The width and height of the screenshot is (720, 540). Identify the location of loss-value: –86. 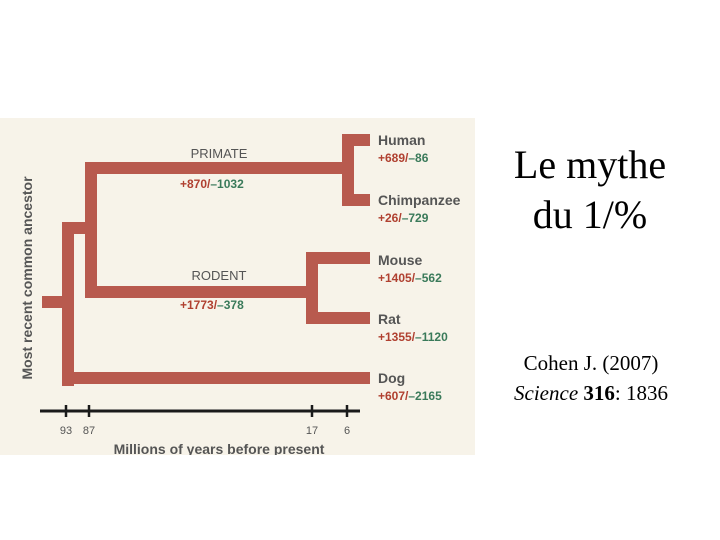
(418, 158).